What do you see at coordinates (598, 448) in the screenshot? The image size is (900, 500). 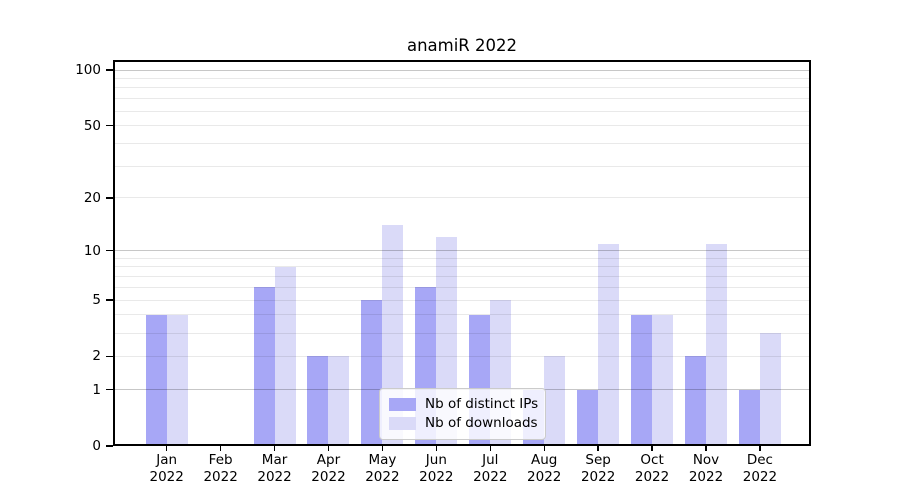 I see `x-tick-sep-2022` at bounding box center [598, 448].